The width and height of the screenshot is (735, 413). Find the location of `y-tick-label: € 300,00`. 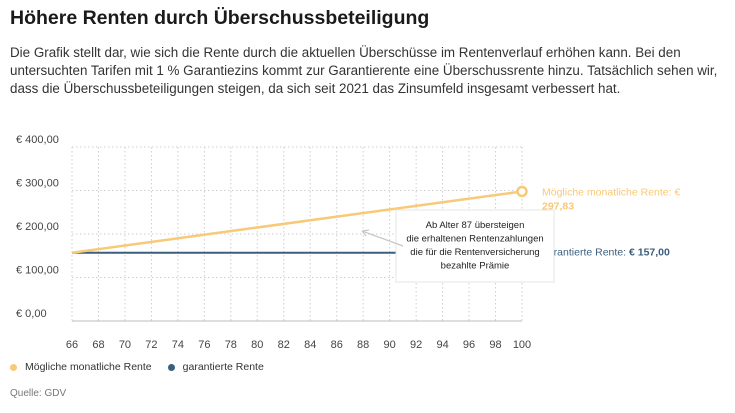

y-tick-label: € 300,00 is located at coordinates (37, 184).